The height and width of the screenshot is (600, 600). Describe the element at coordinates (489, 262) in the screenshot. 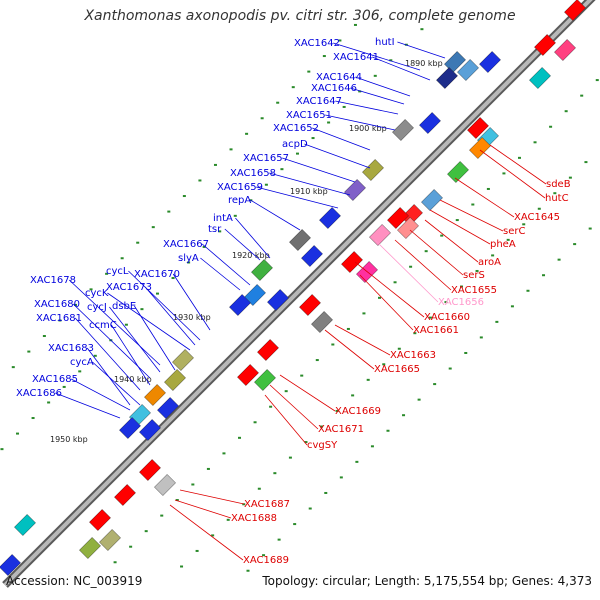

I see `reverse-gene-label-aroa: aroA` at that location.